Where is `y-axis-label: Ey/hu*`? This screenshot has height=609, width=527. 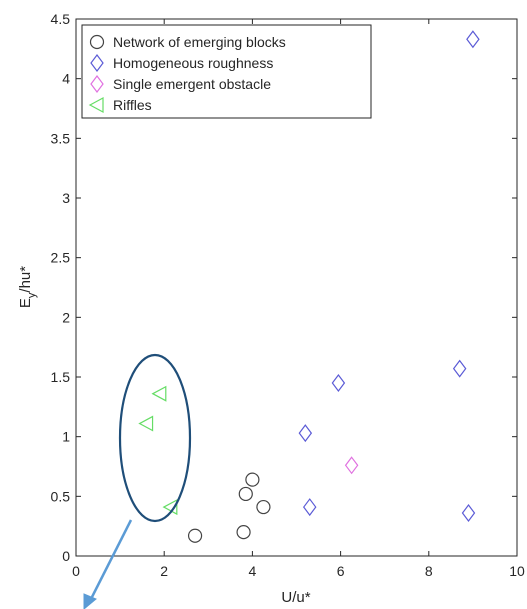
y-axis-label: Ey/hu* is located at coordinates (27, 287).